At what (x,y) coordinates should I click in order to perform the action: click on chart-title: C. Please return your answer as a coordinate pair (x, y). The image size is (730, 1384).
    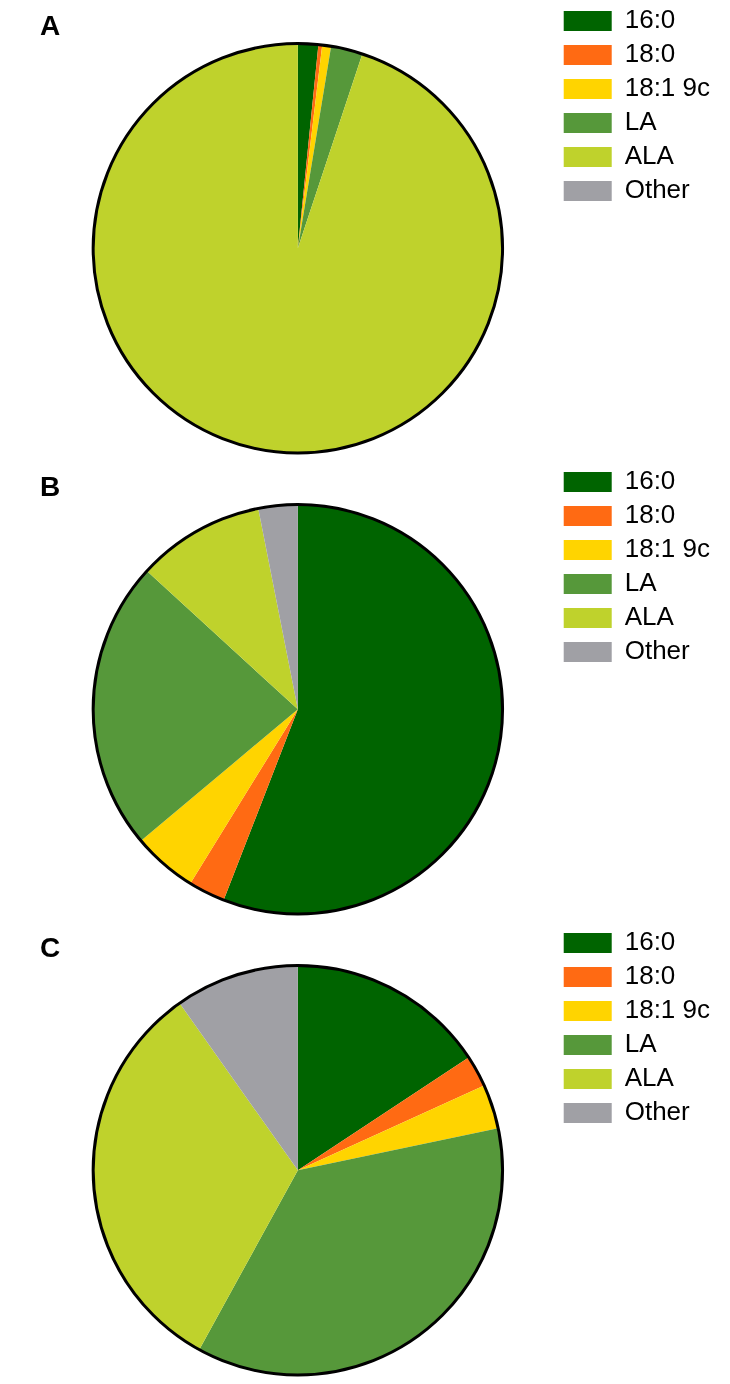
    Looking at the image, I should click on (50, 947).